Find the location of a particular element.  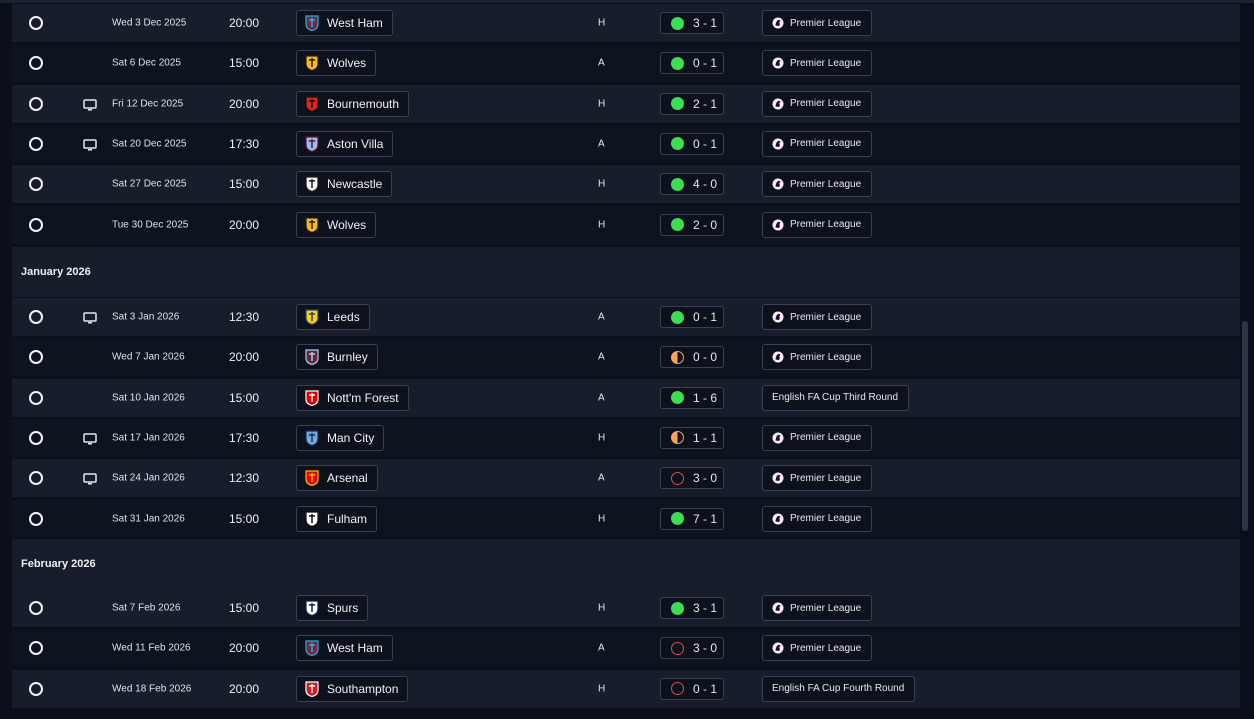

result-button: 0 - 0 is located at coordinates (692, 357).